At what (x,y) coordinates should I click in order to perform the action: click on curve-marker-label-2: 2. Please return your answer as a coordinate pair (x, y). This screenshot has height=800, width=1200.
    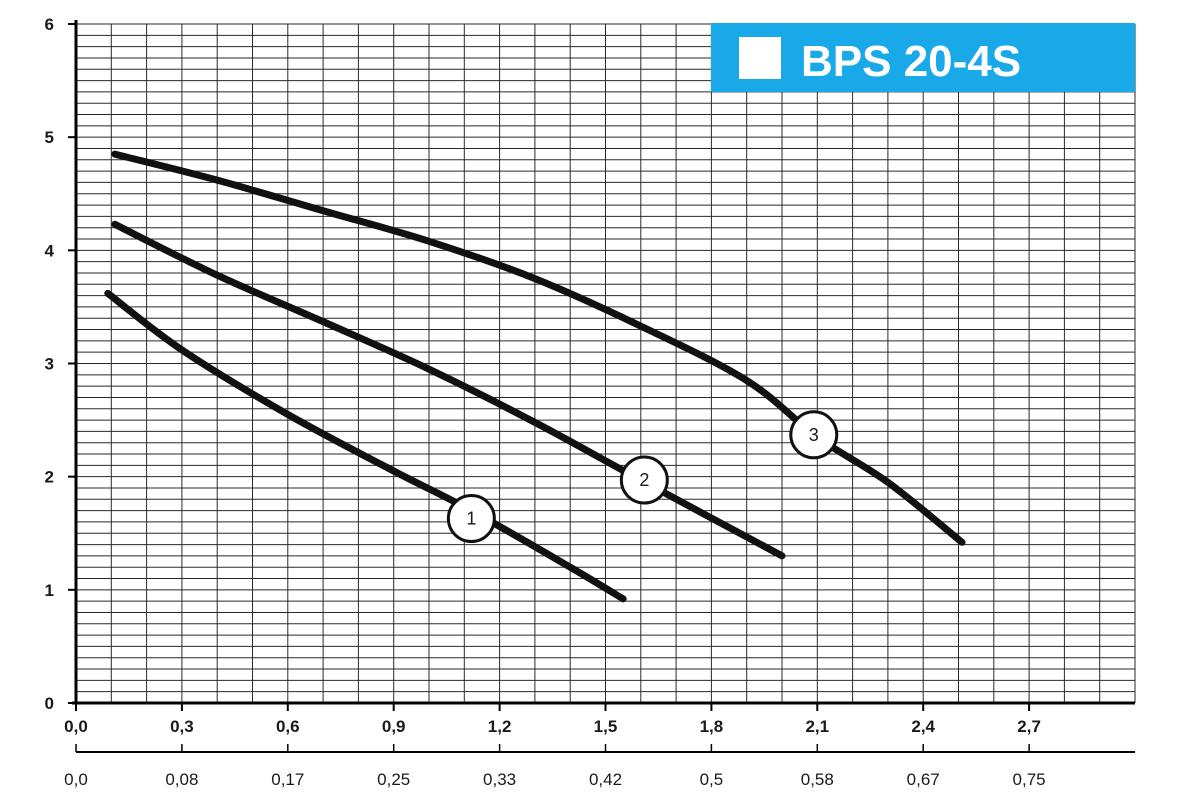
    Looking at the image, I should click on (644, 480).